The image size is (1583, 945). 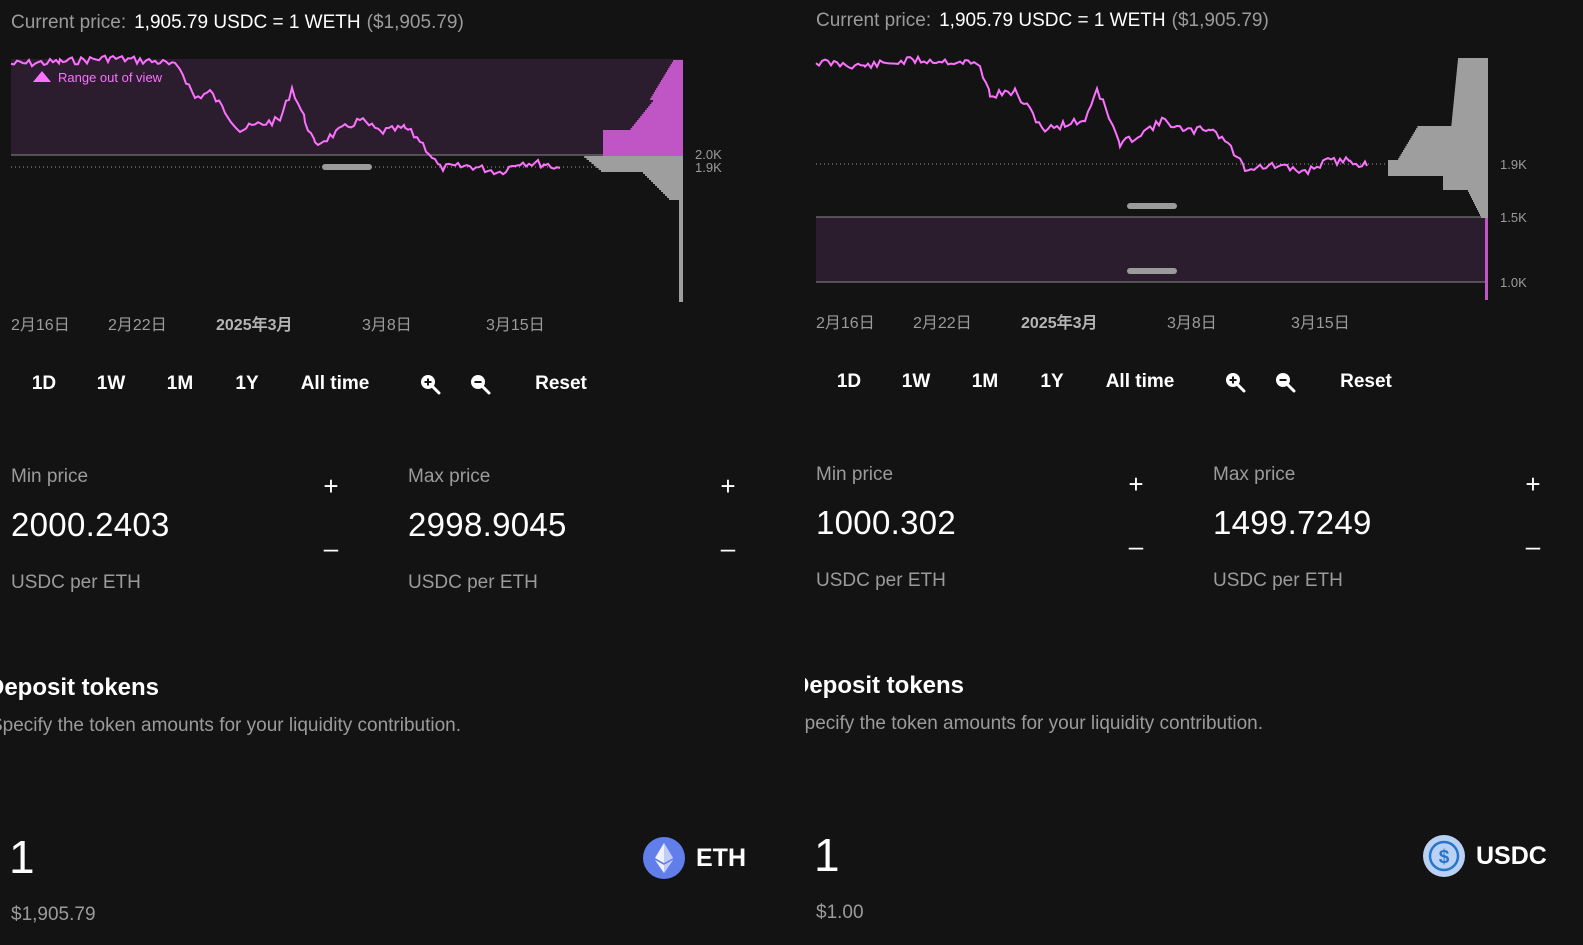 What do you see at coordinates (886, 522) in the screenshot?
I see `min-price-input: 1000.302` at bounding box center [886, 522].